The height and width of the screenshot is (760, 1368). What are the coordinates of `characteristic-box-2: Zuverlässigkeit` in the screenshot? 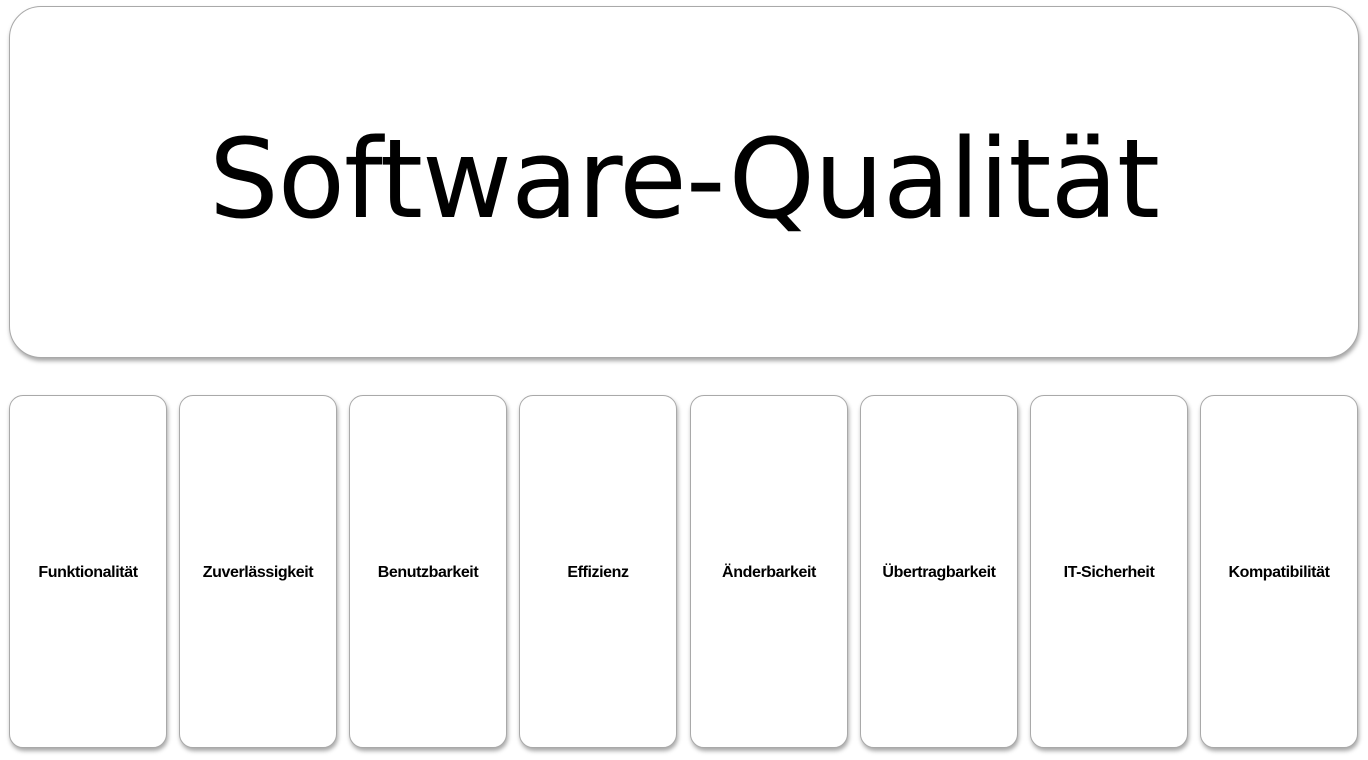 It's located at (258, 571).